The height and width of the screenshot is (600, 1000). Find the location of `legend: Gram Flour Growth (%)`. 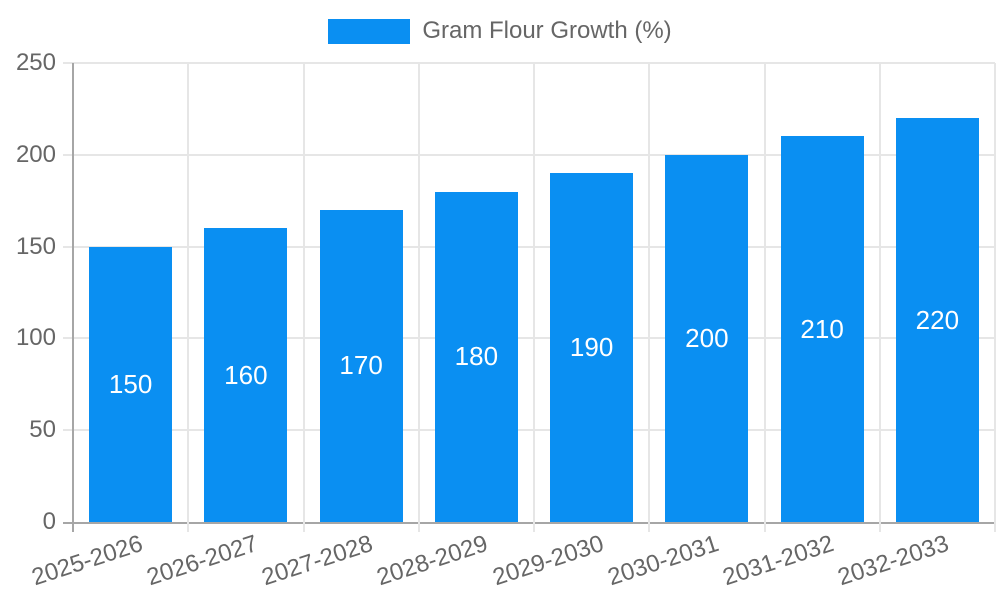

legend: Gram Flour Growth (%) is located at coordinates (500, 31).